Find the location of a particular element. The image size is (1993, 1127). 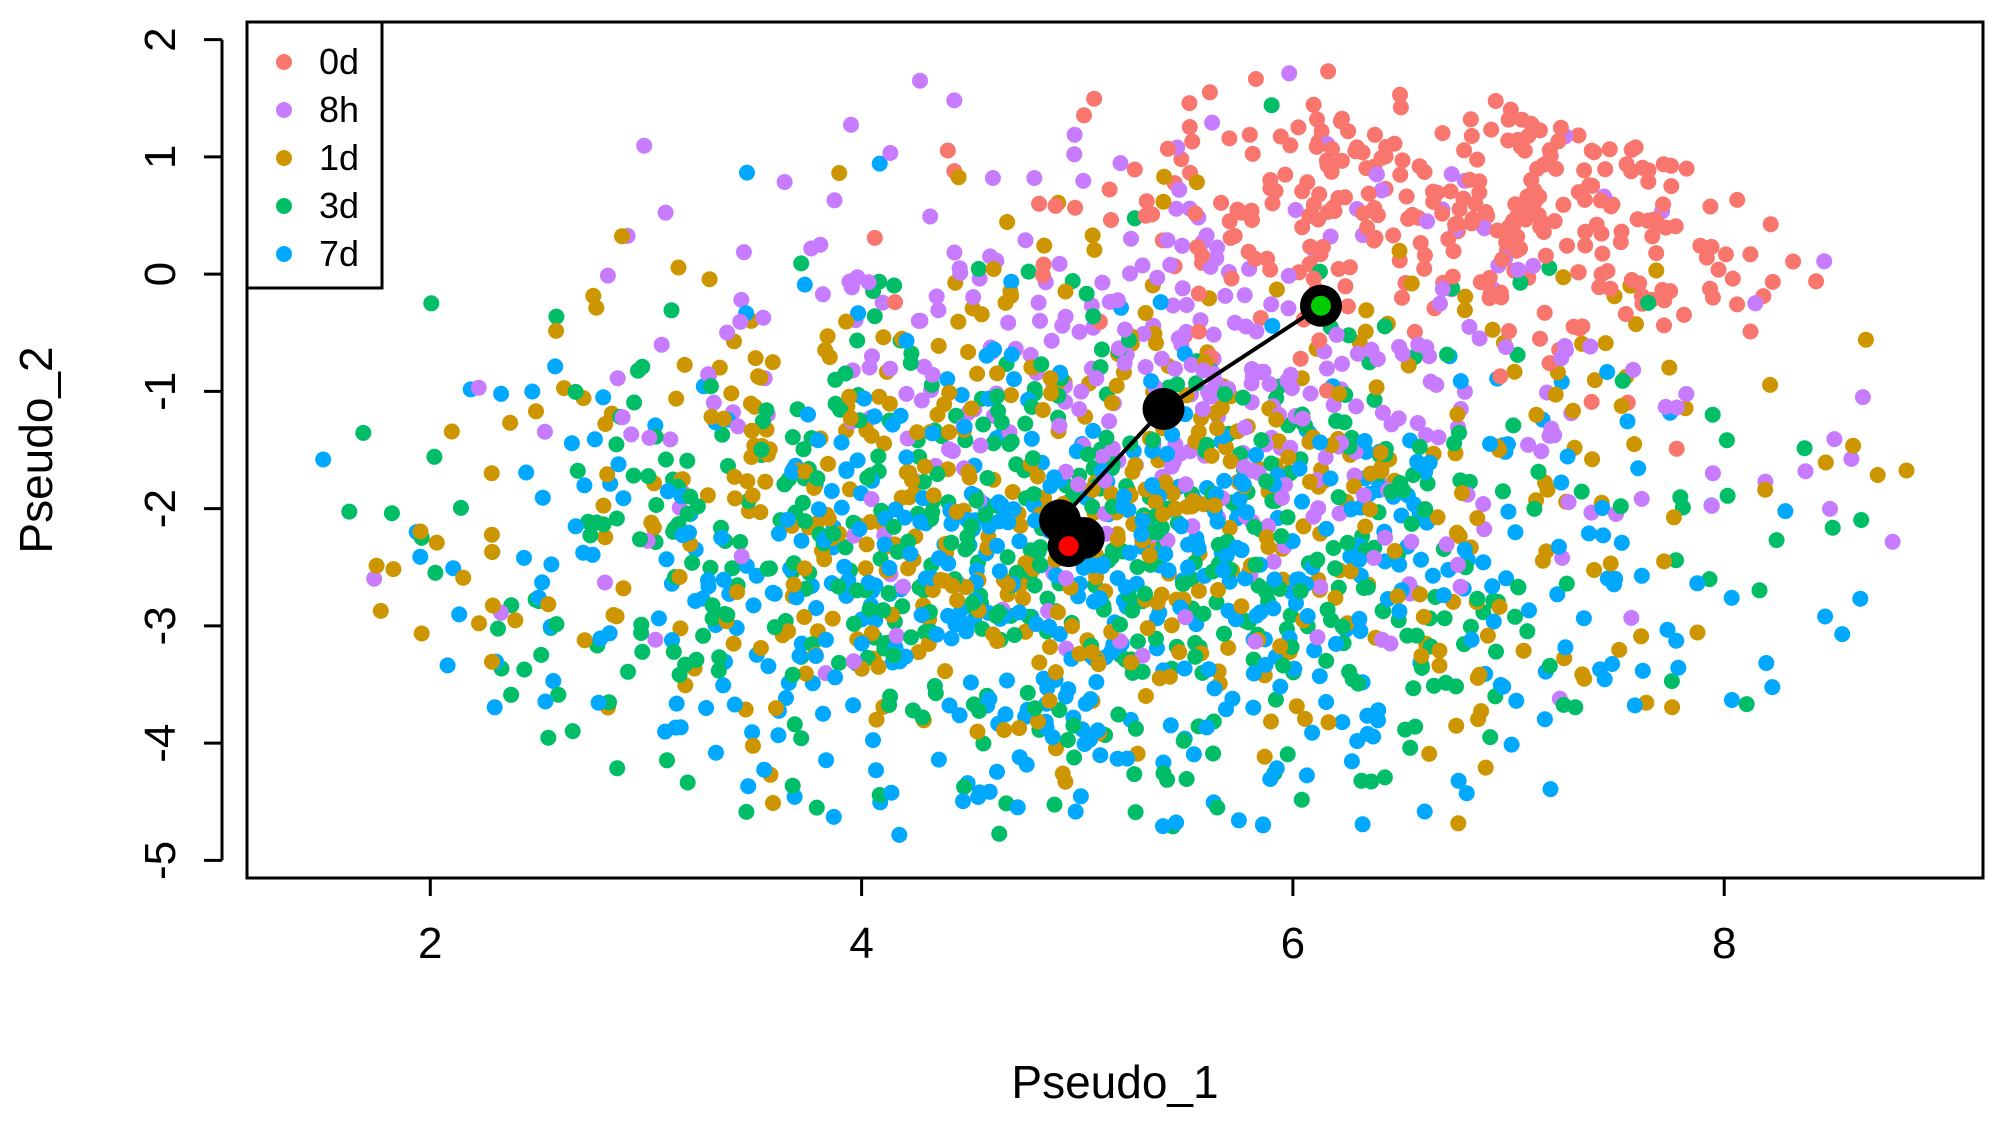

y-tick-label: -4 is located at coordinates (160, 743).